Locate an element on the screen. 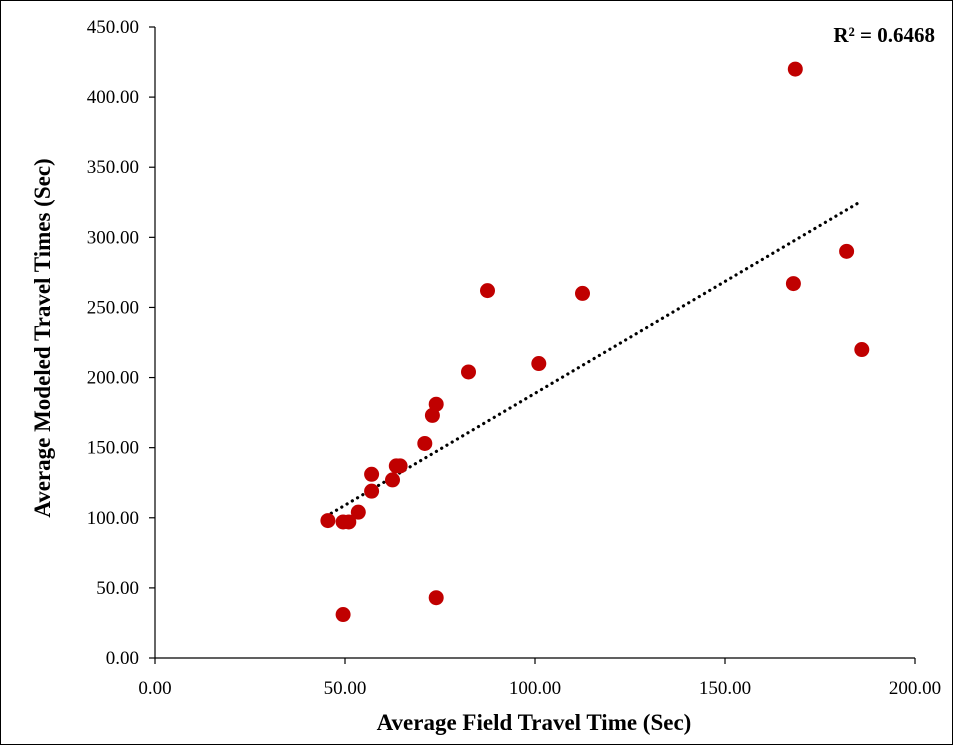 Image resolution: width=953 pixels, height=745 pixels. x-tick-label: 0.00 is located at coordinates (154, 688).